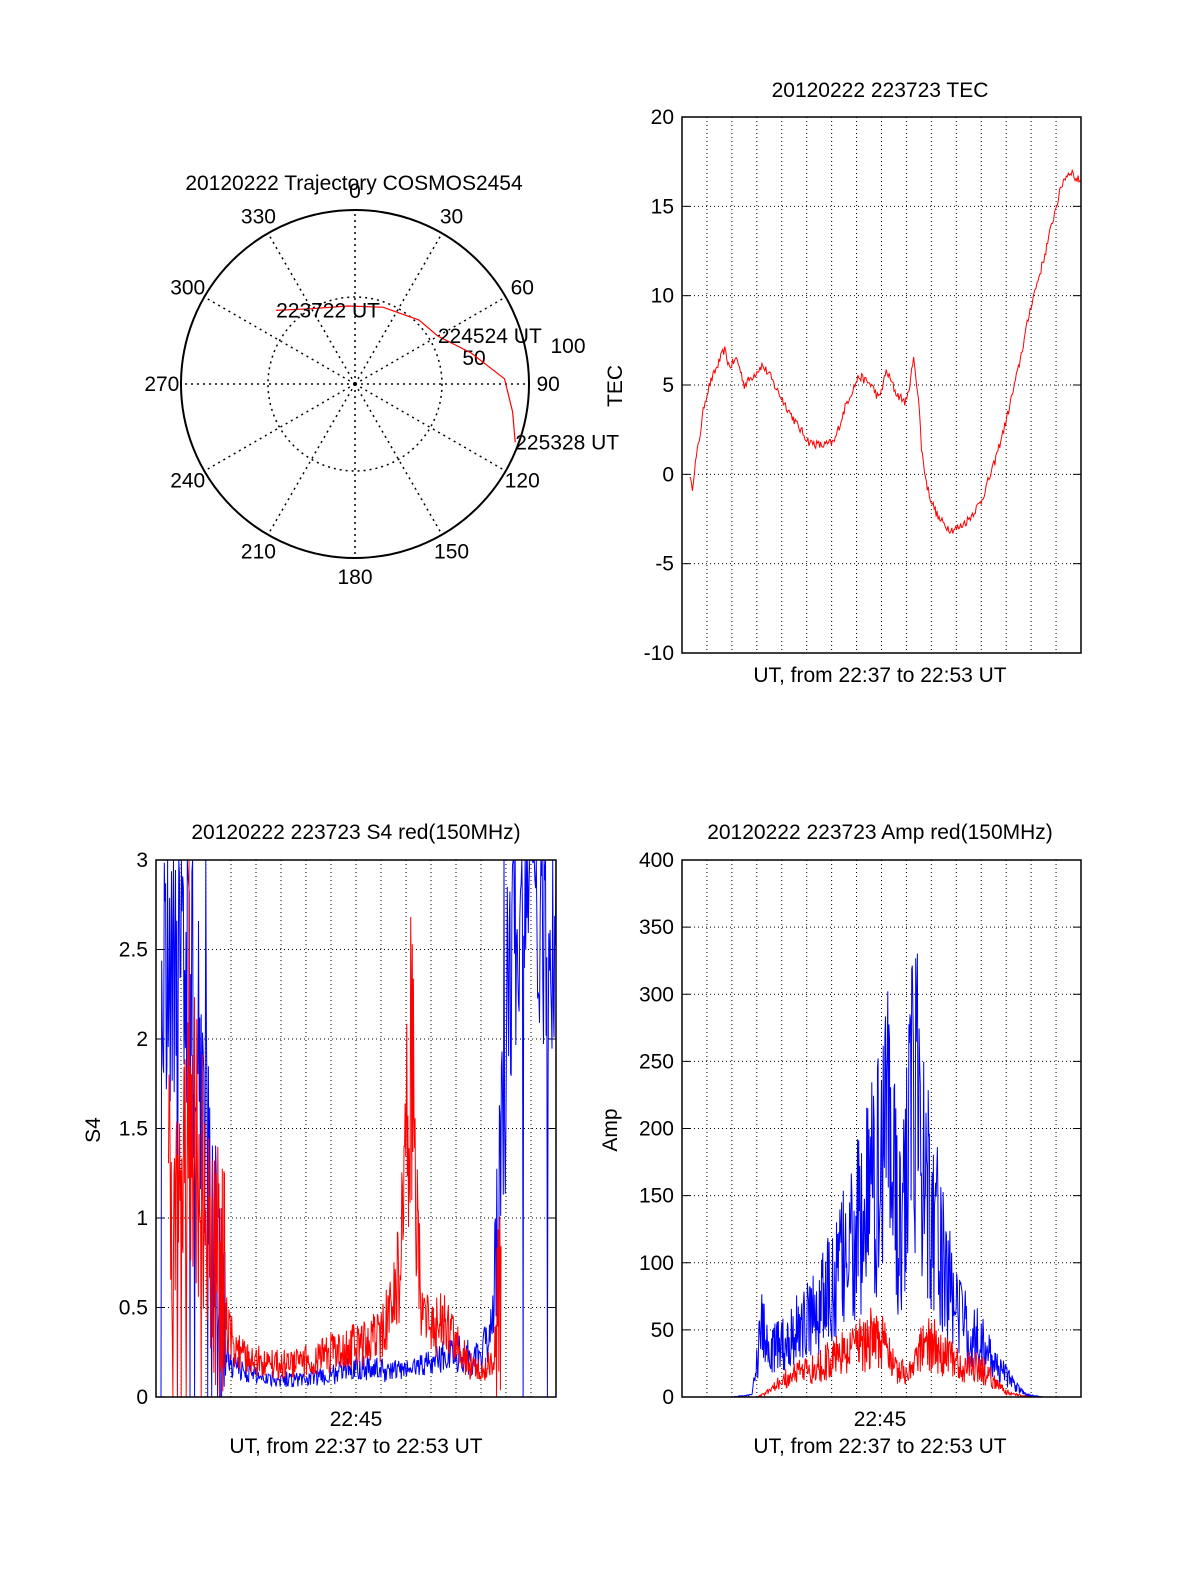 This screenshot has height=1575, width=1200. What do you see at coordinates (567, 346) in the screenshot?
I see `polar-radial-label: 100` at bounding box center [567, 346].